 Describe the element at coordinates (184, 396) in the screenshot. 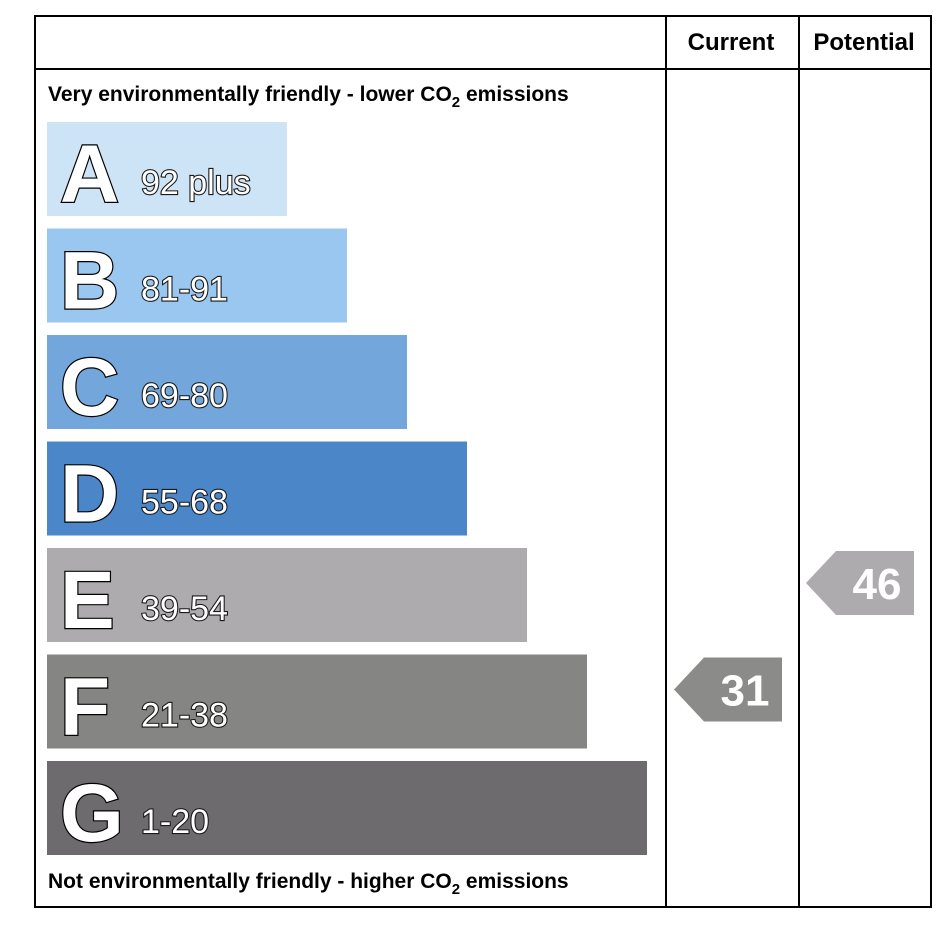

I see `band-c-range: 69-80` at that location.